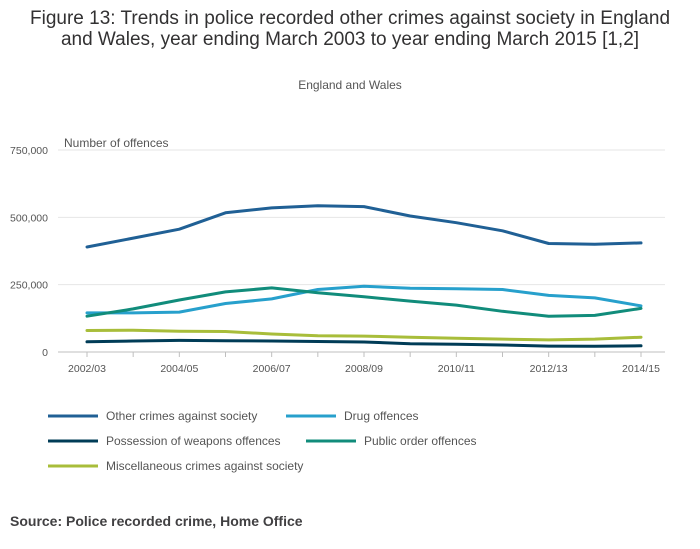  I want to click on y-tick-label: 250,000, so click(29, 286).